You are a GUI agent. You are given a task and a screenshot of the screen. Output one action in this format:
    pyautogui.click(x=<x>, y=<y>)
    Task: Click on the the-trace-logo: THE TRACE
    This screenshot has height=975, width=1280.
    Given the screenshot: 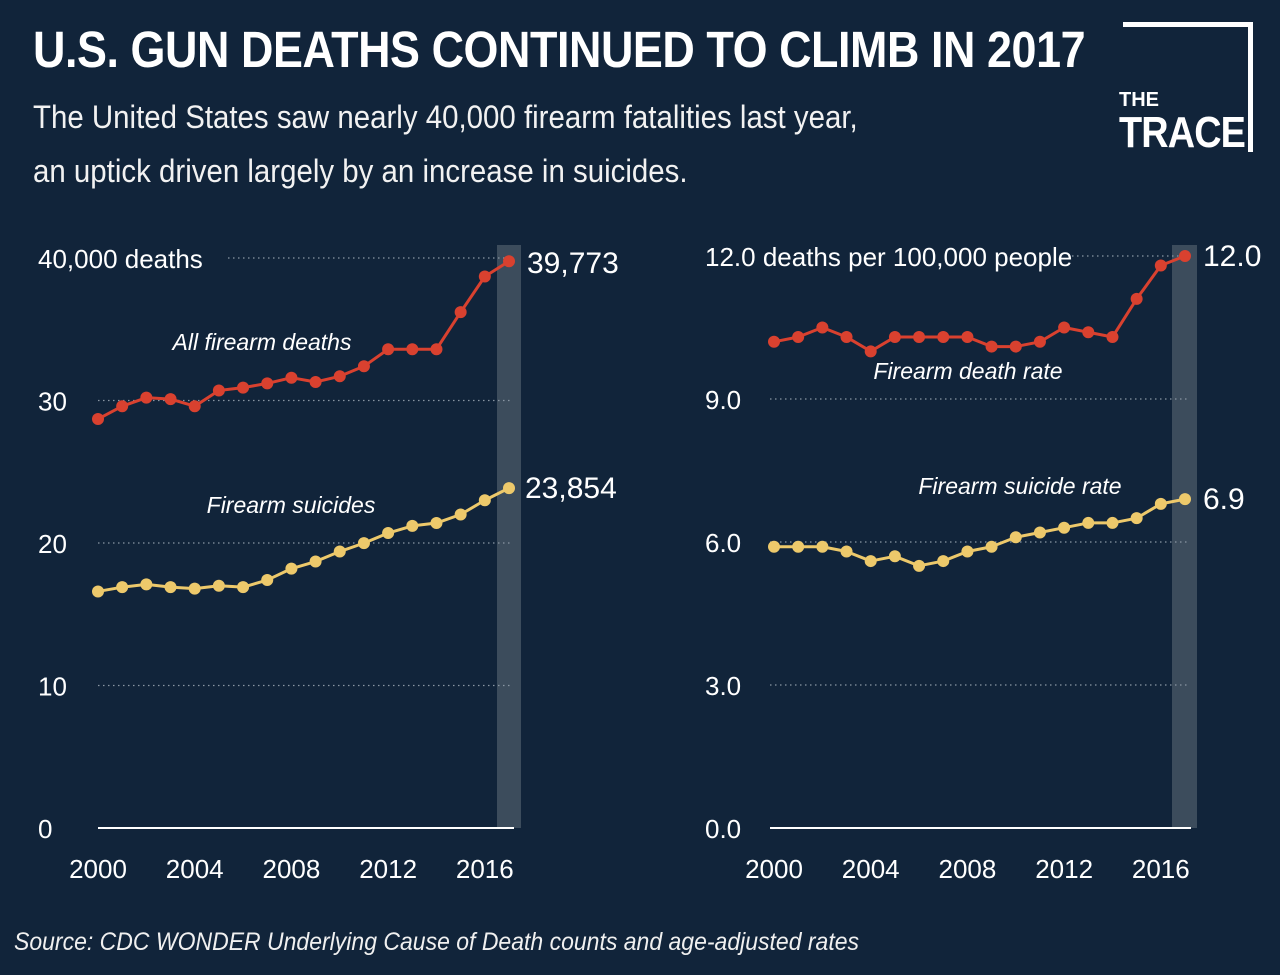 What is the action you would take?
    pyautogui.click(x=1186, y=88)
    